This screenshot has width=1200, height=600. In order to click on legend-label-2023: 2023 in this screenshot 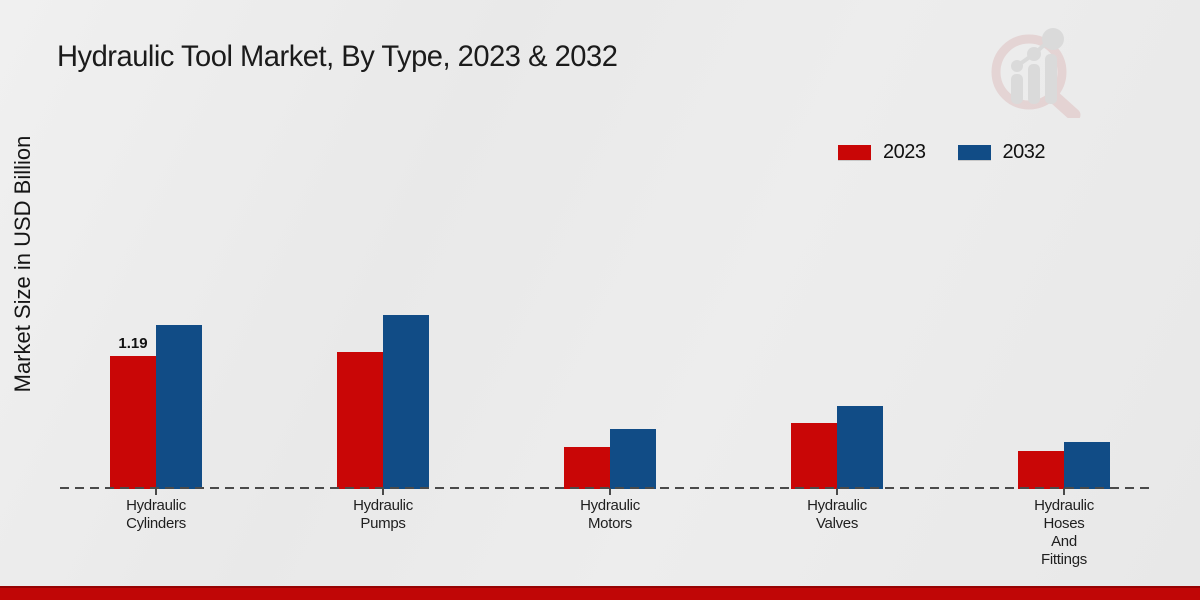, I will do `click(904, 152)`.